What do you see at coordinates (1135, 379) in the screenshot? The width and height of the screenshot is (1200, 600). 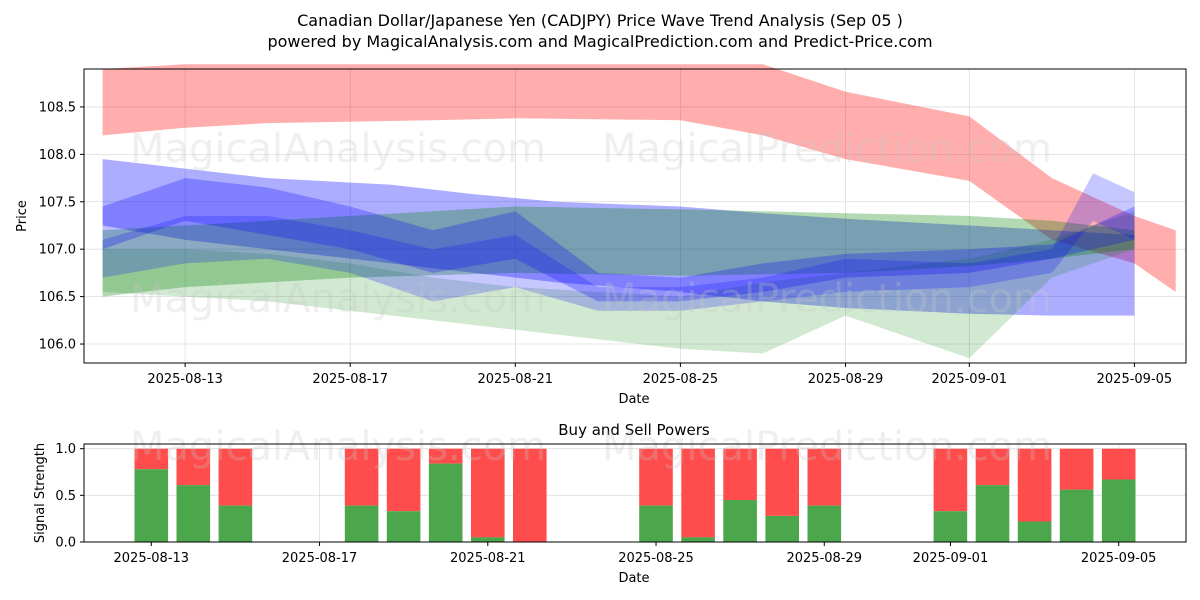 I see `price-x-tick-label-6: 2025-09-05` at bounding box center [1135, 379].